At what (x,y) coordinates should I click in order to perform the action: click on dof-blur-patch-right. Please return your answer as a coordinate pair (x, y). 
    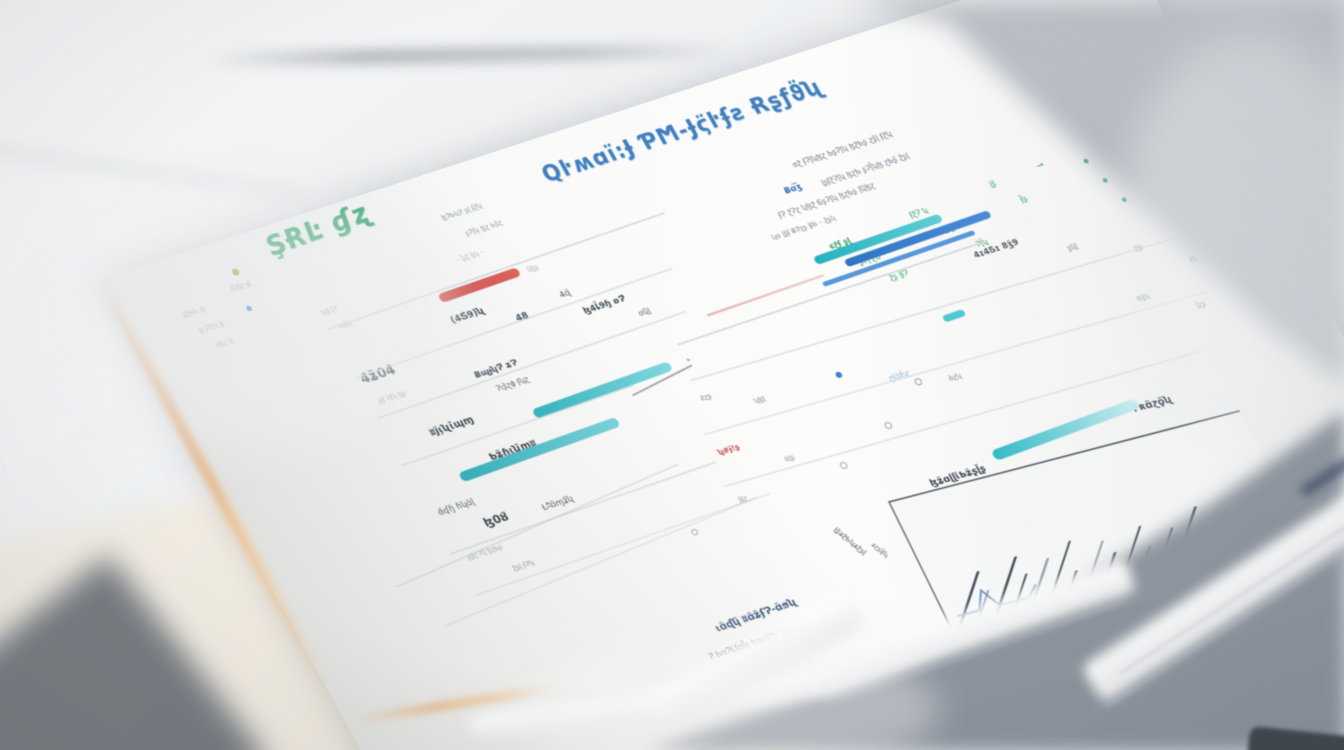
    Looking at the image, I should click on (1232, 230).